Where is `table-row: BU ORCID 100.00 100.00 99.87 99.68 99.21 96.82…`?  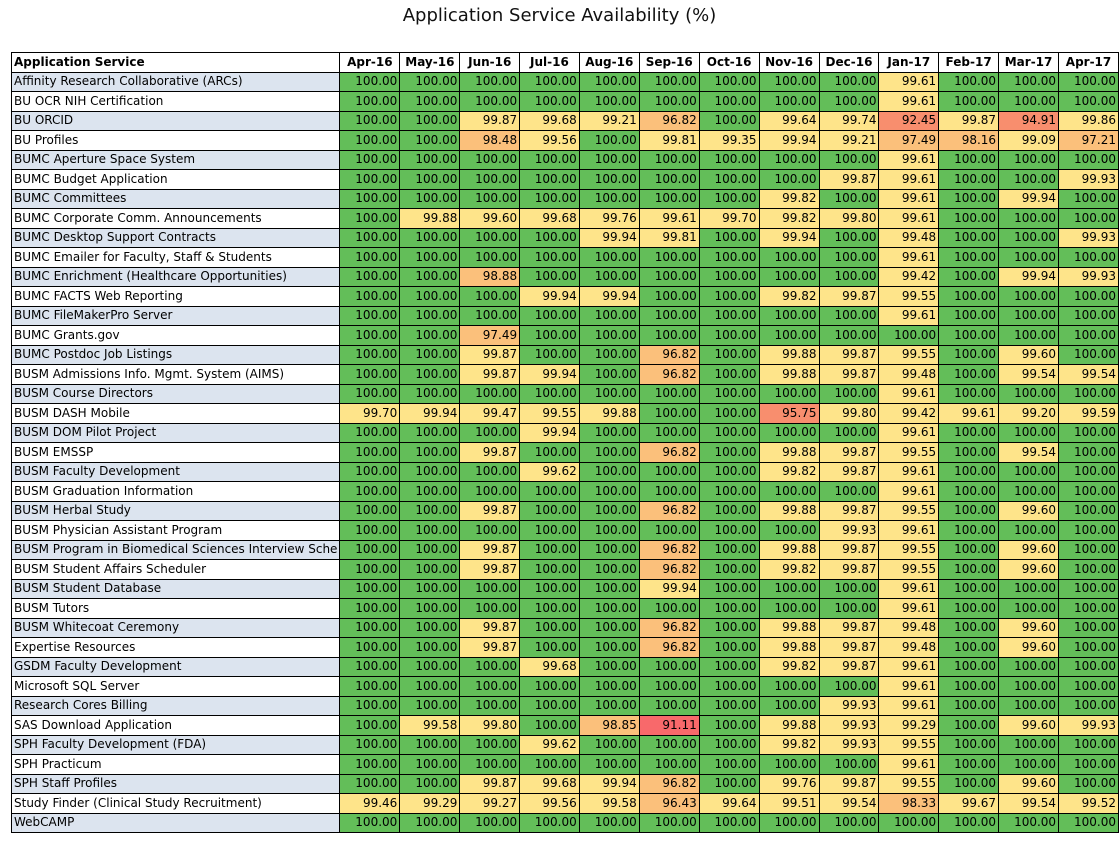 table-row: BU ORCID 100.00 100.00 99.87 99.68 99.21 96.82… is located at coordinates (564, 120).